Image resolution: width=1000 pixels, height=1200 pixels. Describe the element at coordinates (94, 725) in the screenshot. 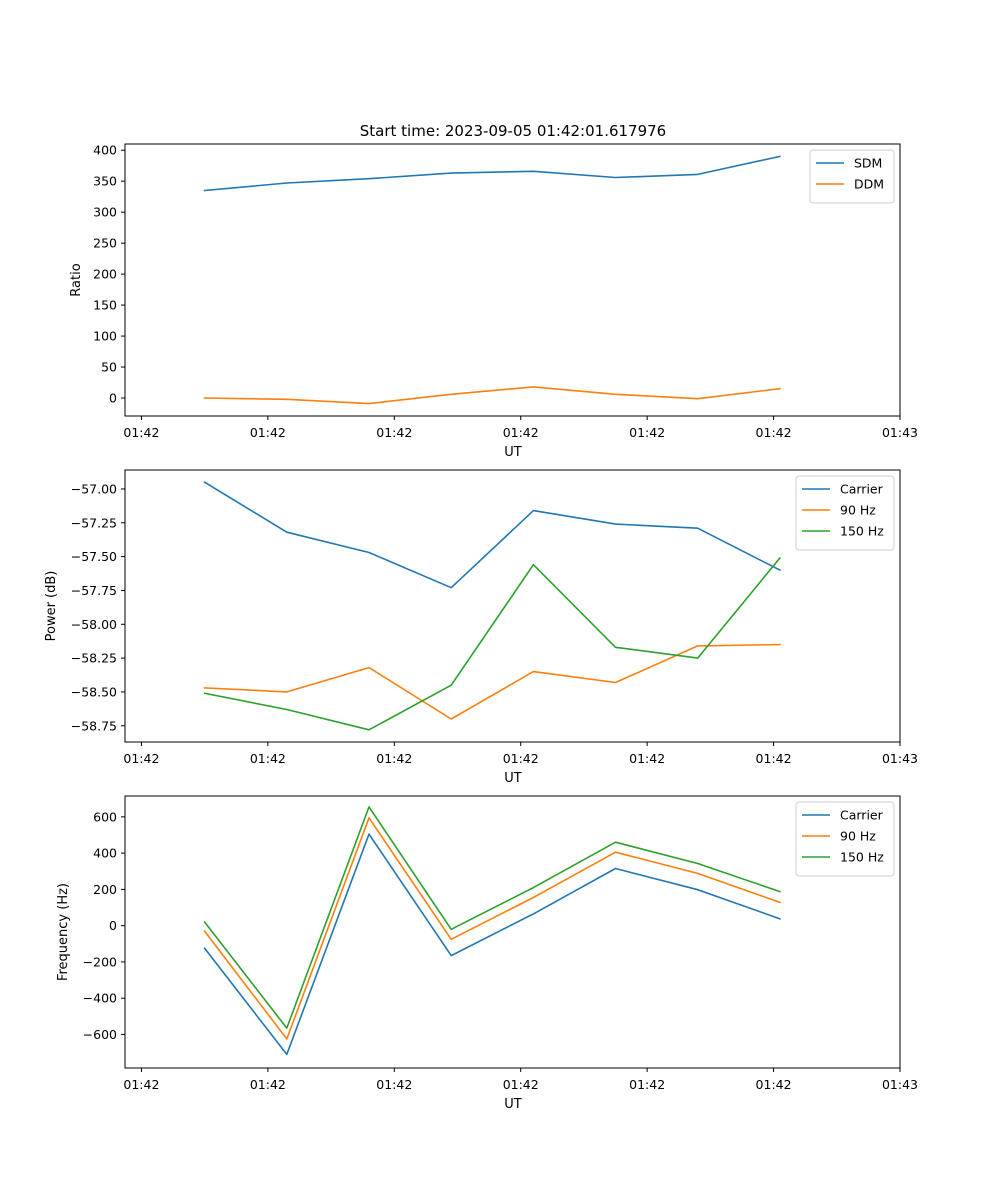

I see `y-tick-label: −58.75` at that location.